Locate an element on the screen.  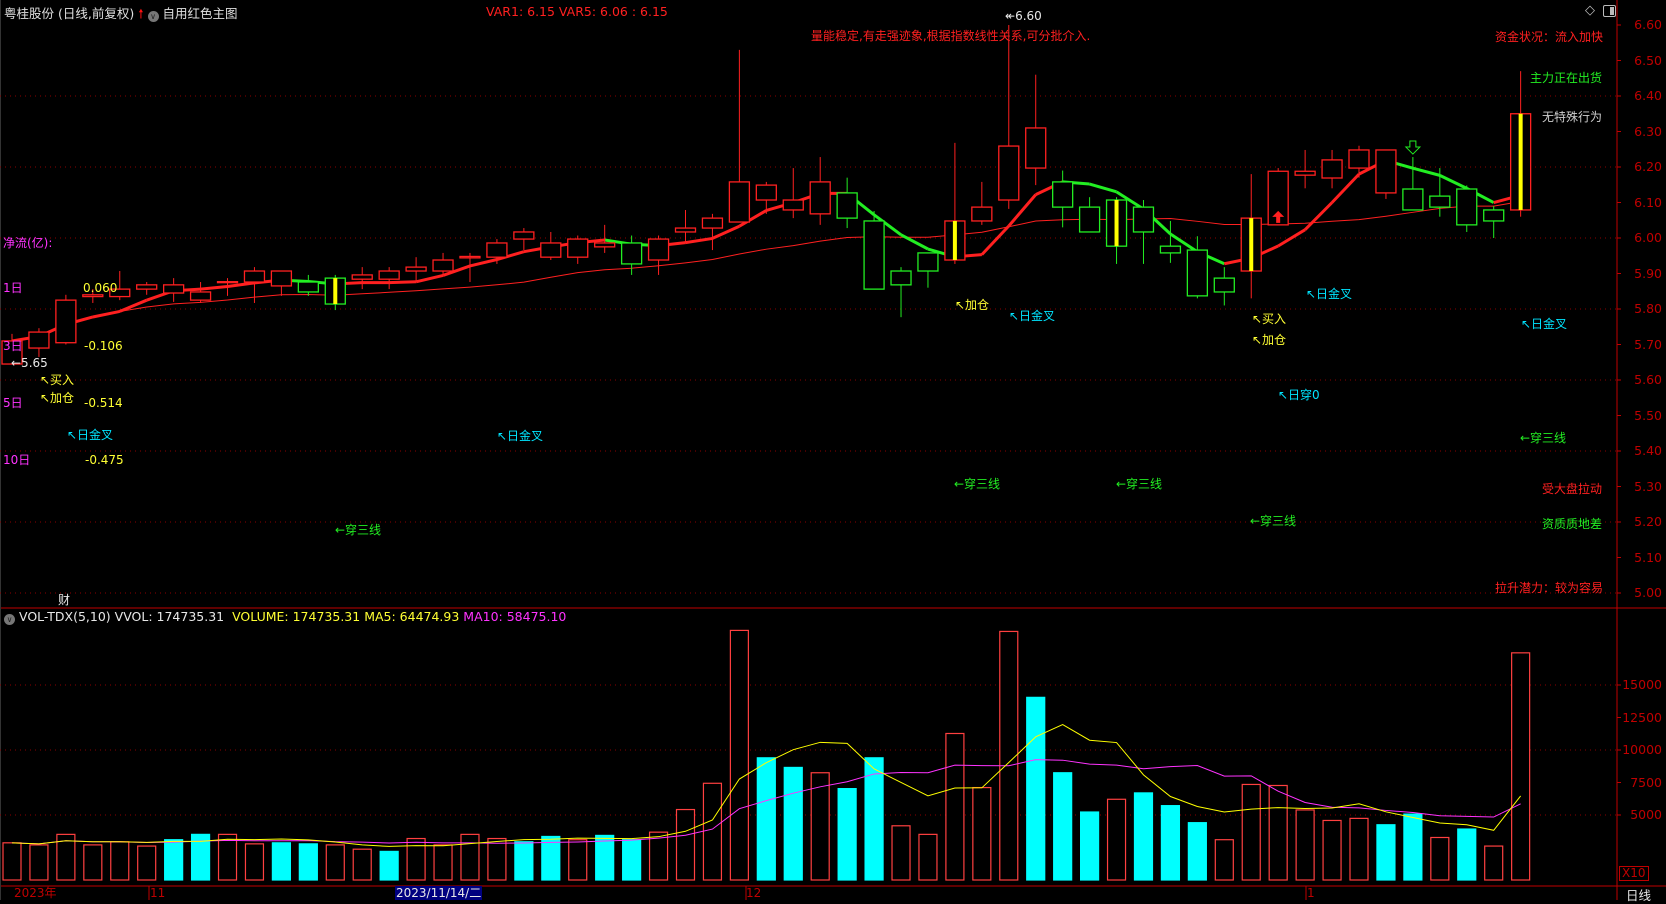
vvol-readout: VVOL: 174735.31 is located at coordinates (169, 616).